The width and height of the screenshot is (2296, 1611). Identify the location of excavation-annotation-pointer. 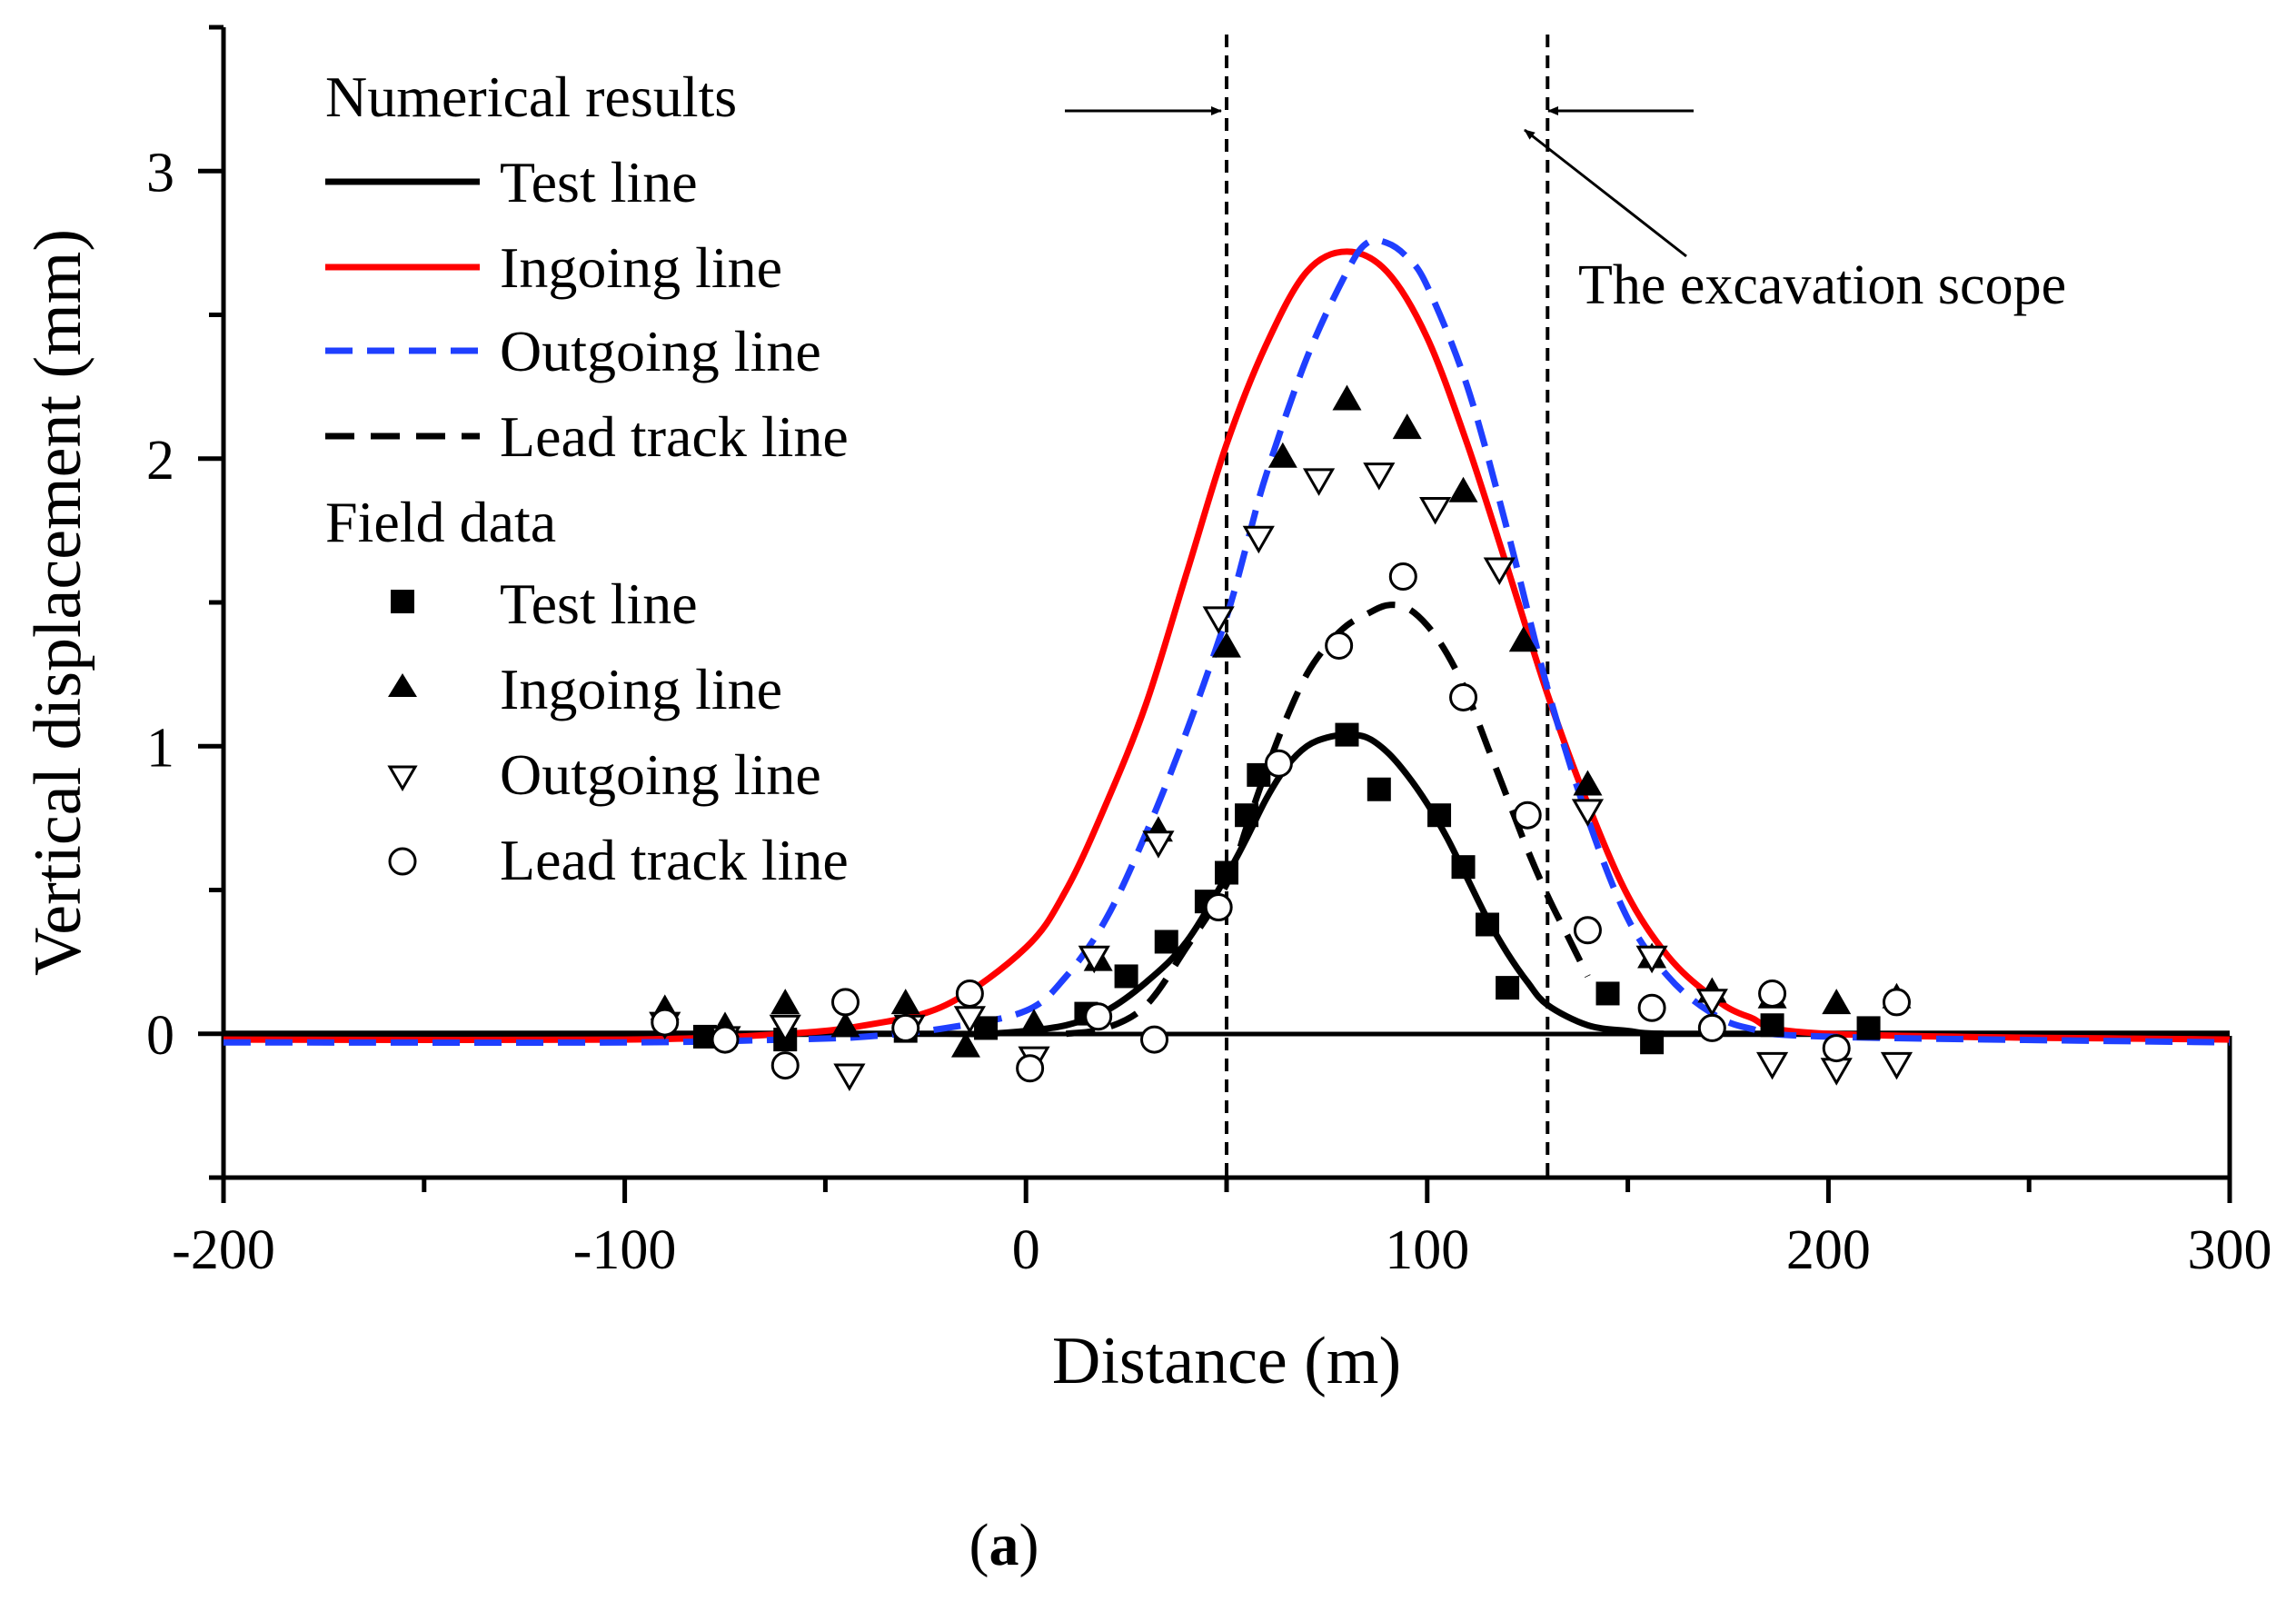
(1605, 193).